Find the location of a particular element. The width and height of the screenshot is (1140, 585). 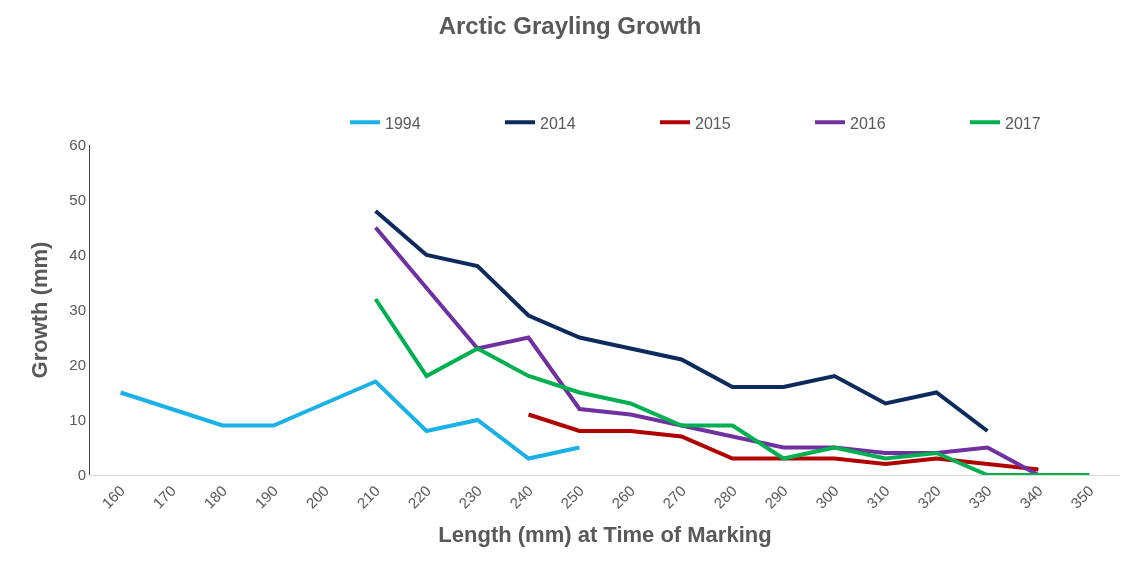

x-tick-label: 270 is located at coordinates (674, 496).